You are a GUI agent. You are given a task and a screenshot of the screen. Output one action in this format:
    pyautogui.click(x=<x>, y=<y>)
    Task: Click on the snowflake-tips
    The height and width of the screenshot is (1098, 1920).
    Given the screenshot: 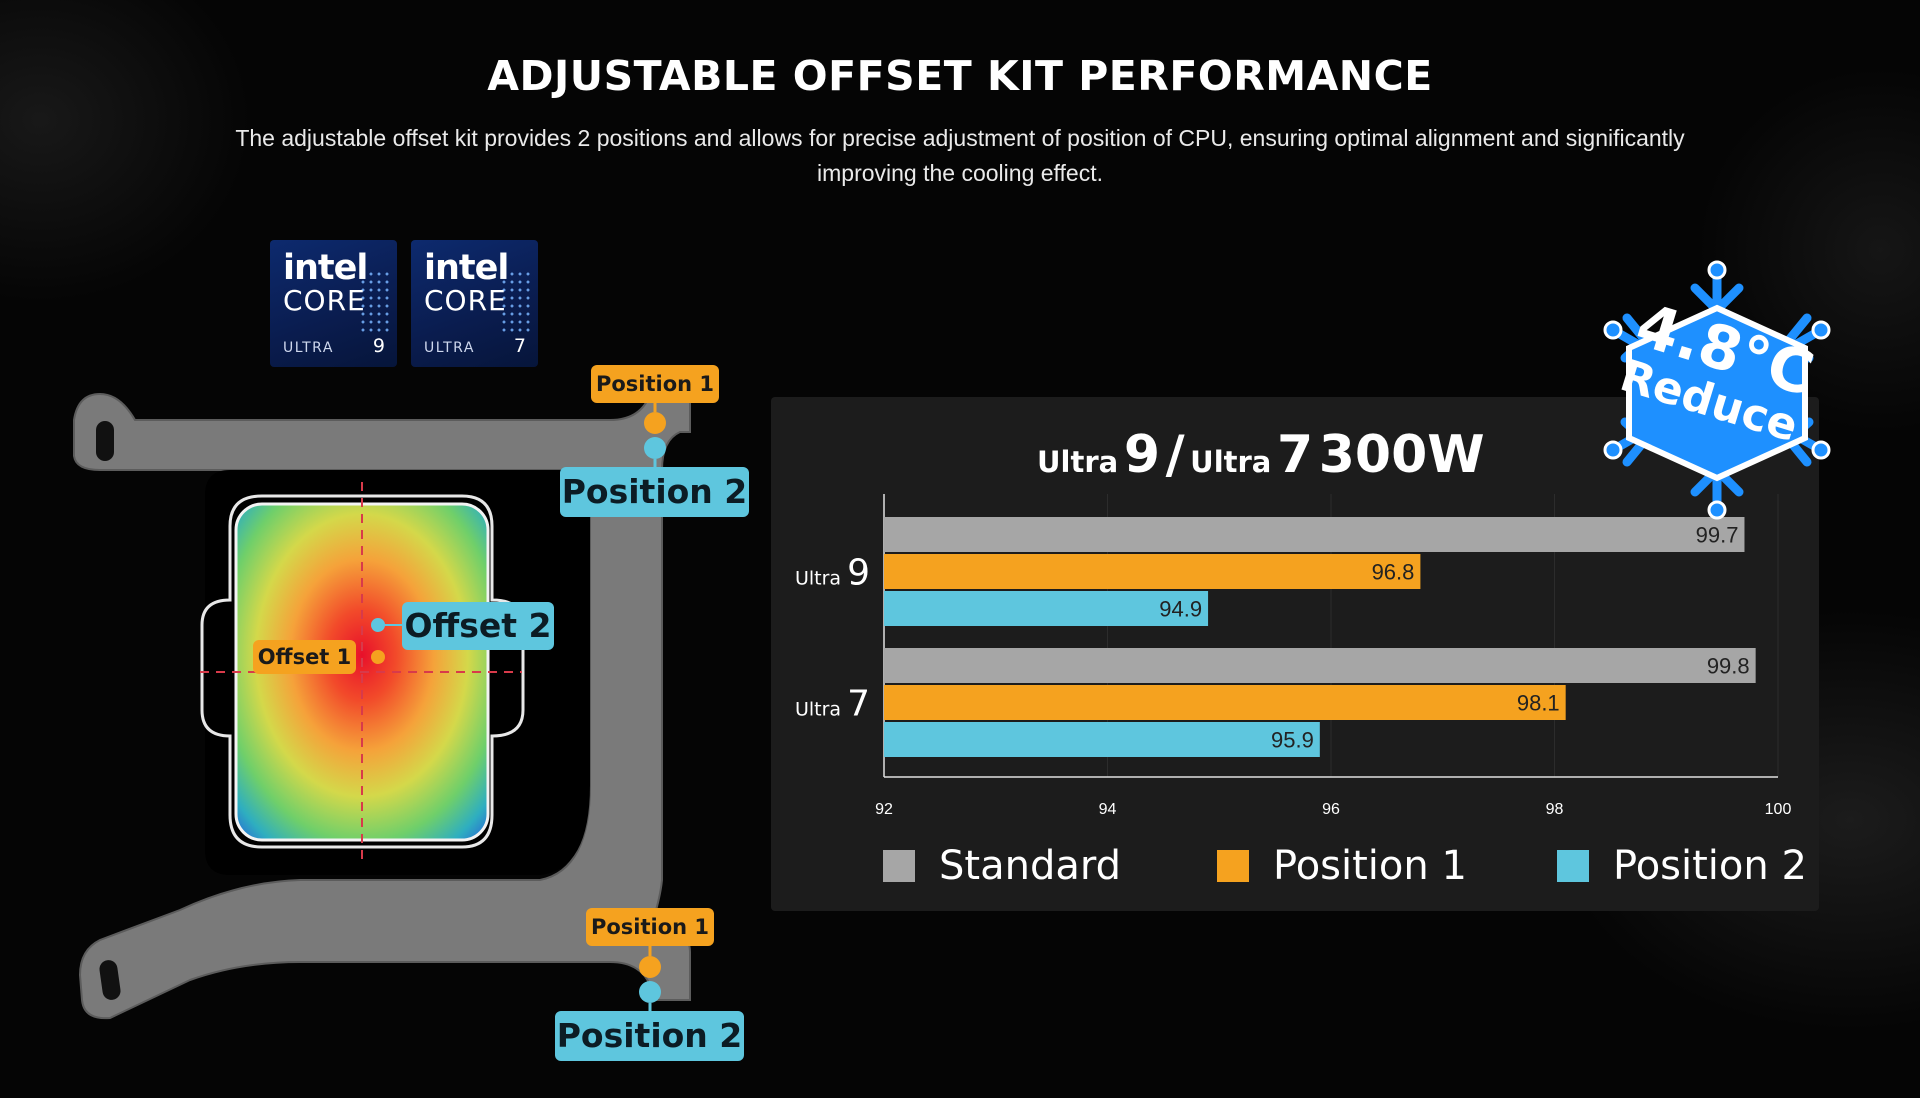 What is the action you would take?
    pyautogui.click(x=1717, y=390)
    